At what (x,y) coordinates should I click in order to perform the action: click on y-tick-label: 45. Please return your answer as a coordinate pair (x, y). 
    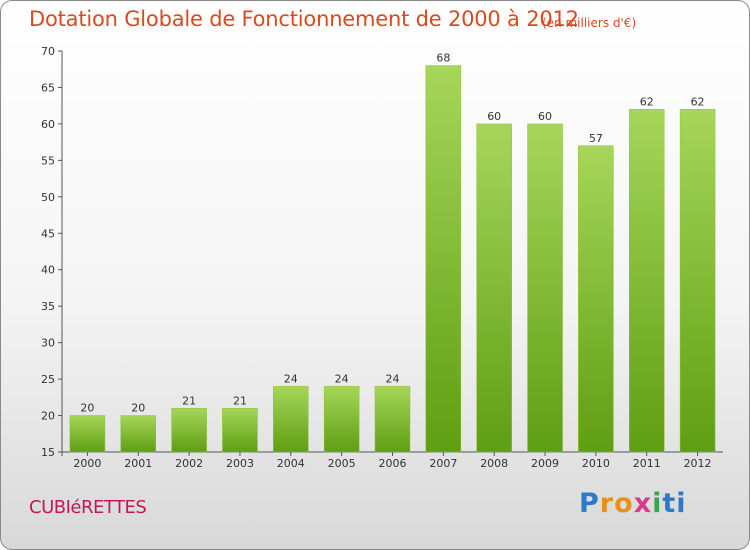
    Looking at the image, I should click on (48, 233).